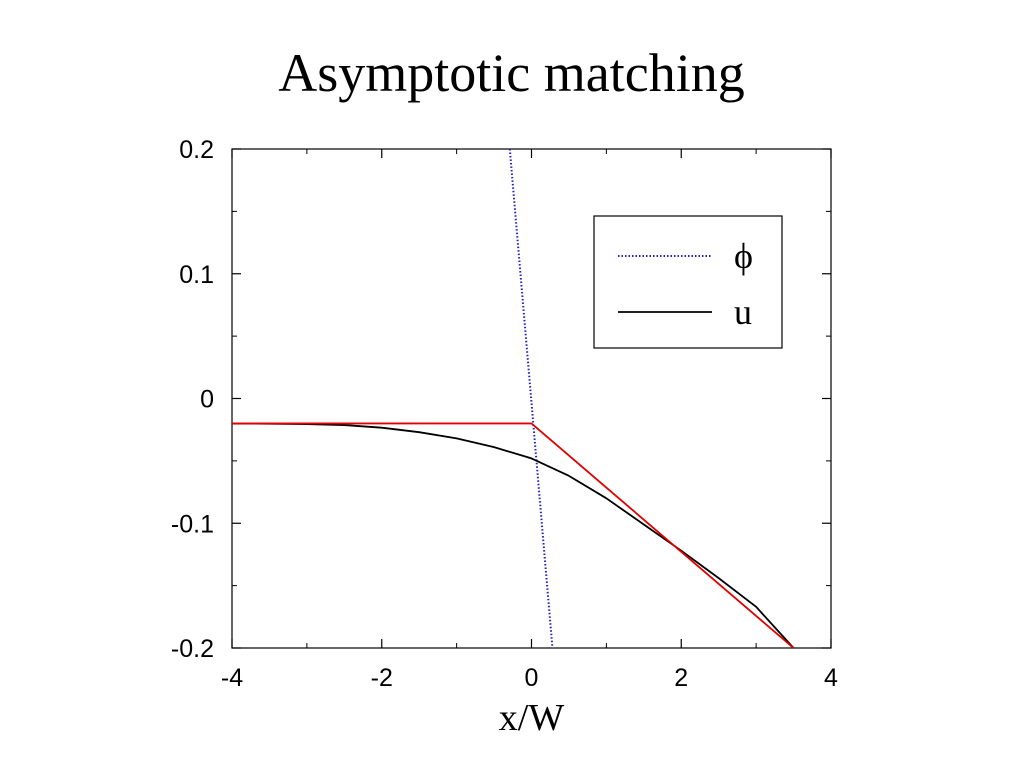 The image size is (1023, 767). Describe the element at coordinates (192, 649) in the screenshot. I see `y-tick-label: -0.2` at that location.